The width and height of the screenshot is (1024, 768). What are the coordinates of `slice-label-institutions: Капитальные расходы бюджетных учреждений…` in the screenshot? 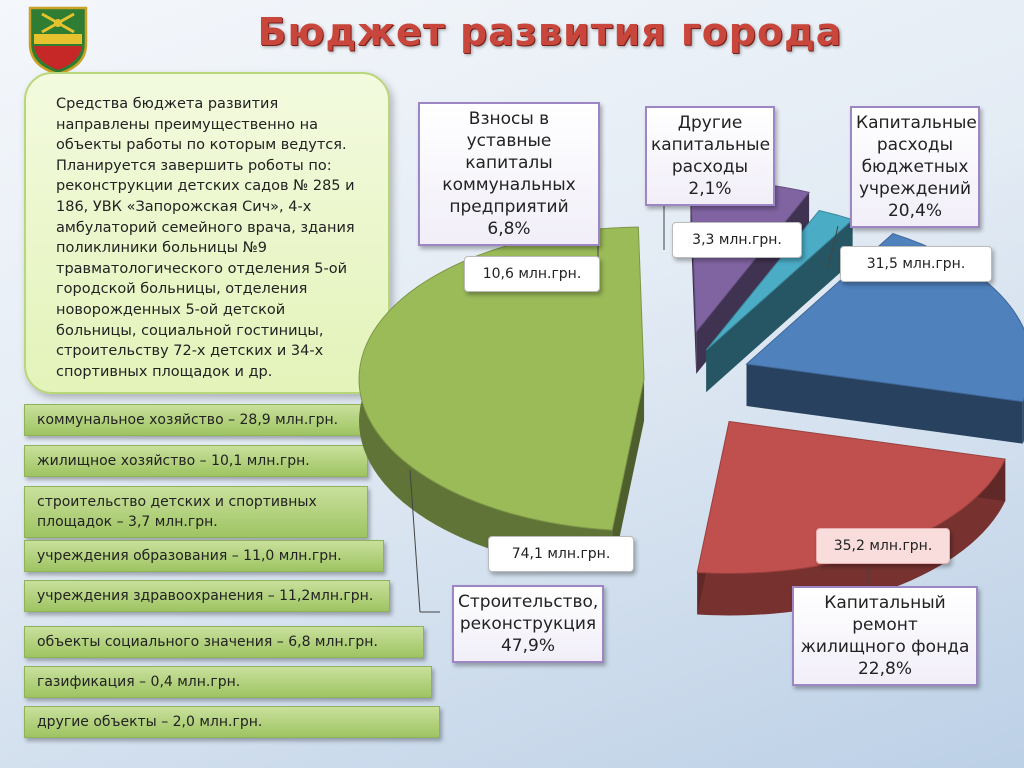 It's located at (915, 167).